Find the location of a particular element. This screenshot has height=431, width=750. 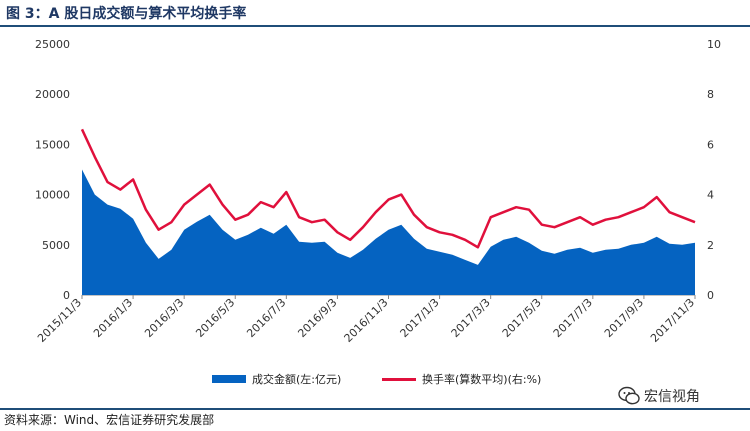

legend-item-amount: 成交金额(左:亿元) is located at coordinates (276, 379).